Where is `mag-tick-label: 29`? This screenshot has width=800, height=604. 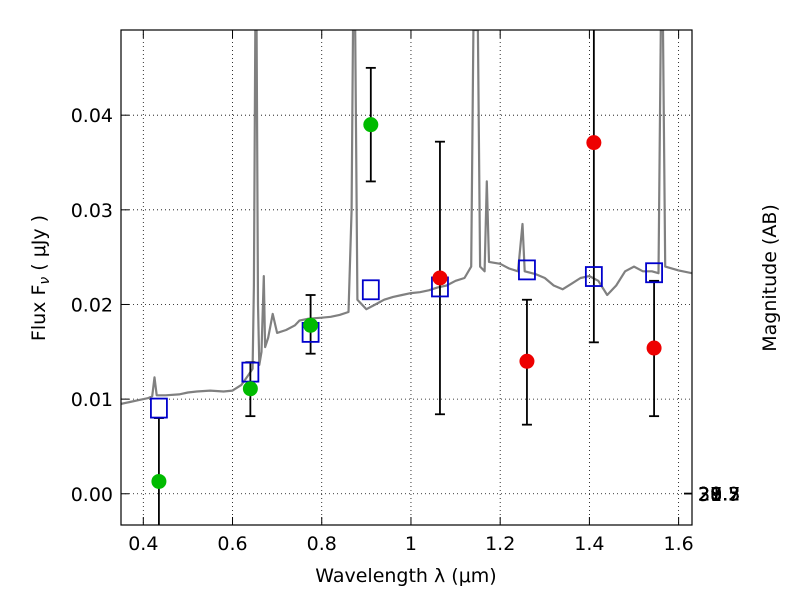
mag-tick-label: 29 is located at coordinates (710, 495).